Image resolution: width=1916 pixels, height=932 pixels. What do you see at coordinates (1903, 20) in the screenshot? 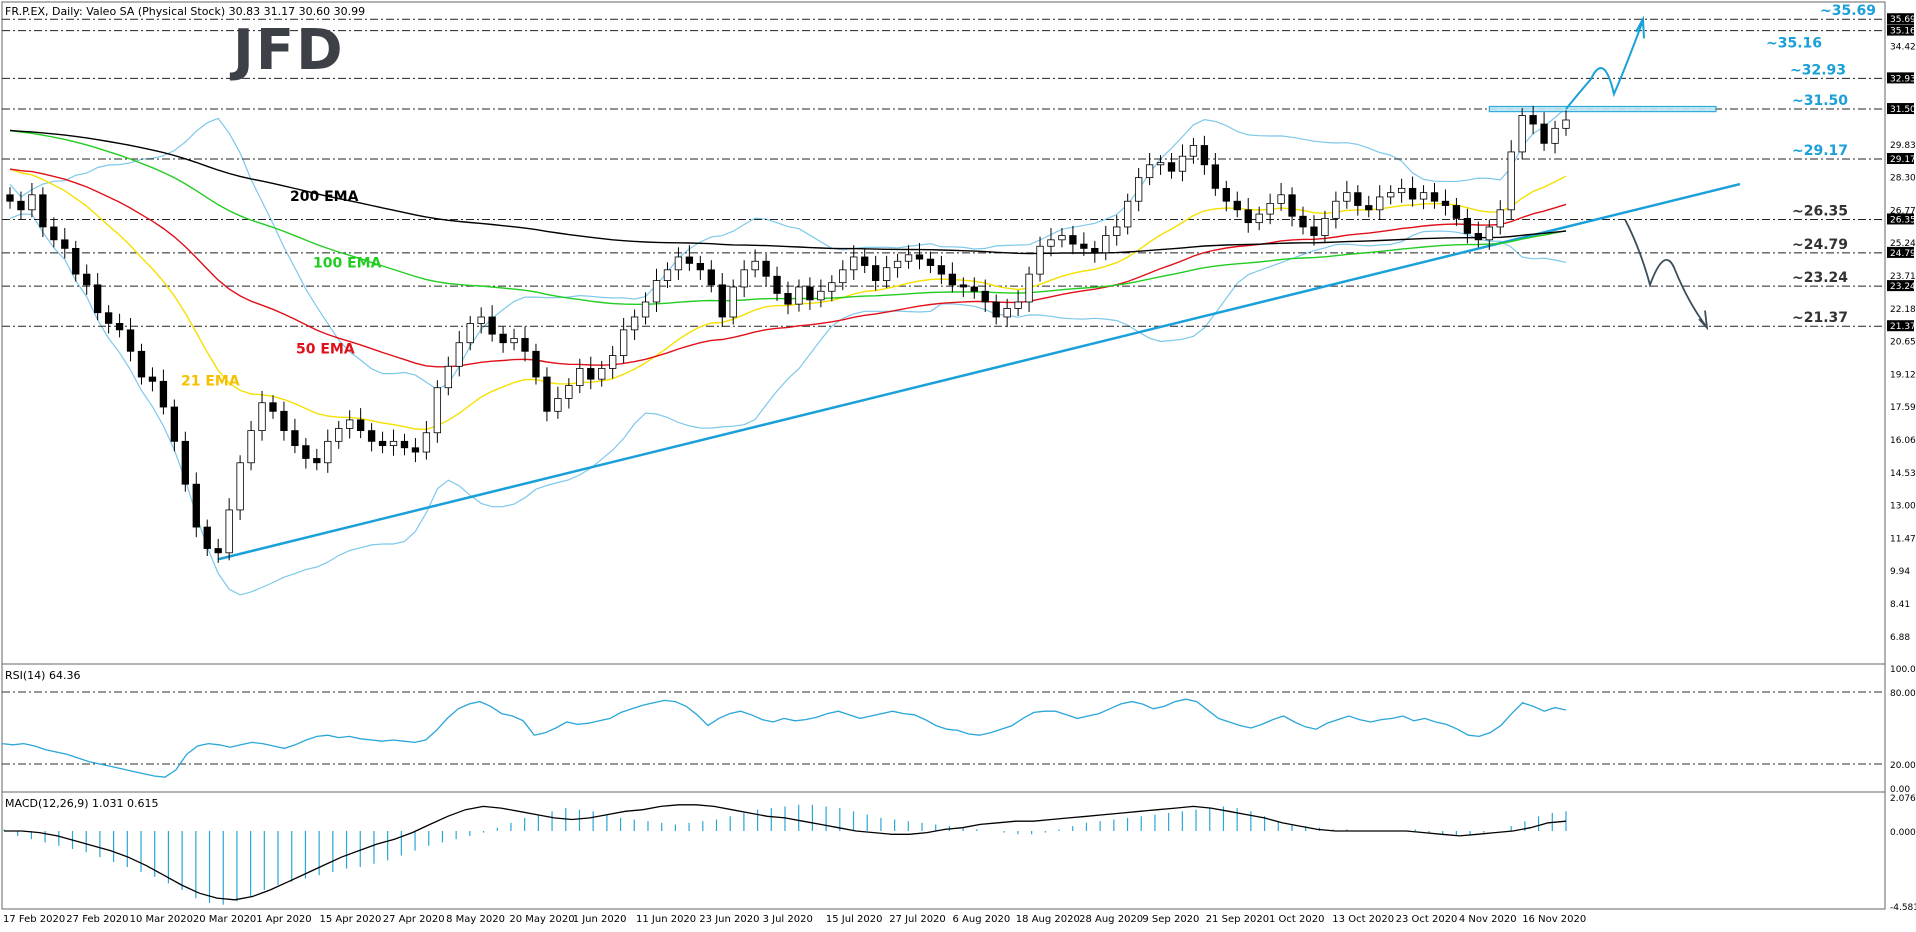
I see `y-tick-label: 35.69` at bounding box center [1903, 20].